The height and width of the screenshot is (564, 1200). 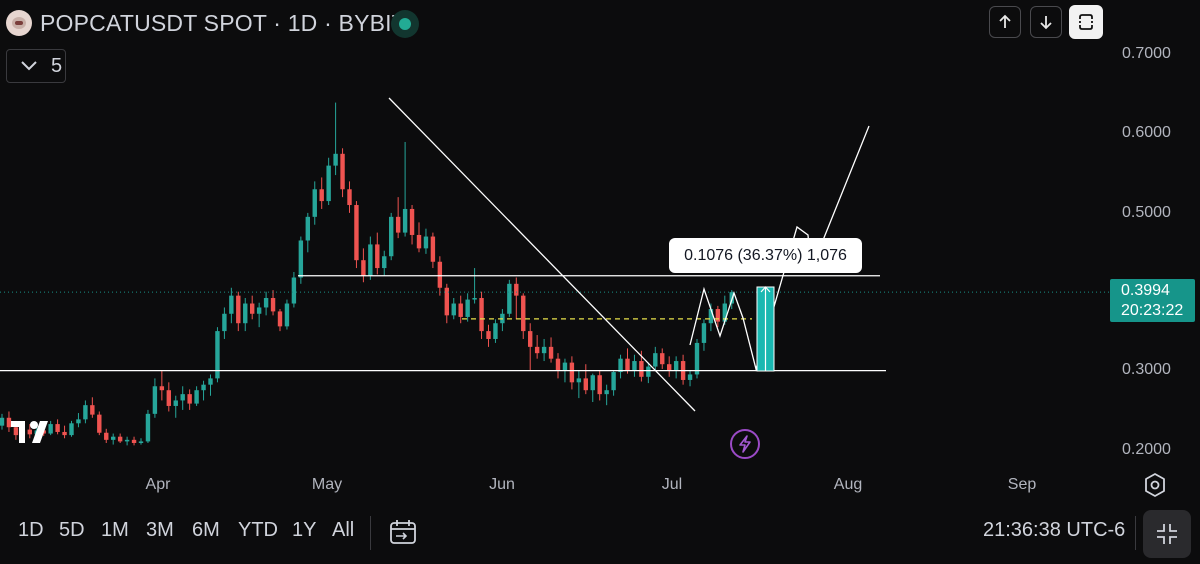 What do you see at coordinates (31, 530) in the screenshot?
I see `range-1d-button: 1D` at bounding box center [31, 530].